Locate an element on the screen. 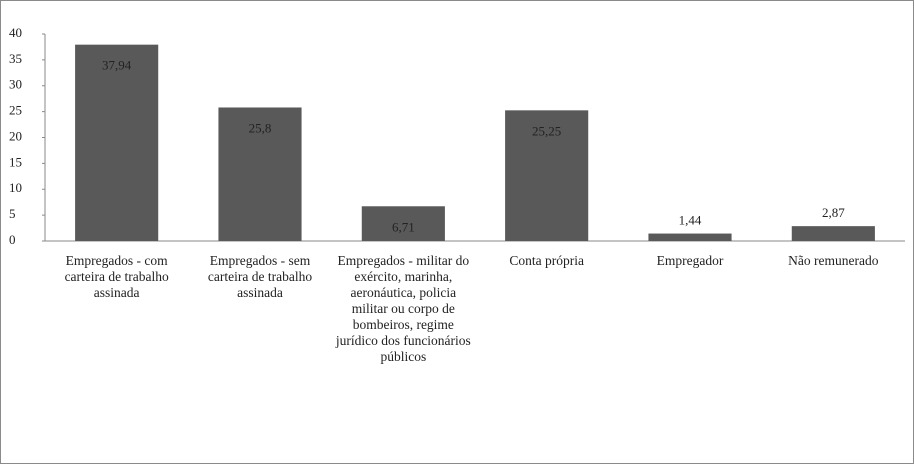 This screenshot has height=464, width=914. y-tick-label: 15 is located at coordinates (15, 161).